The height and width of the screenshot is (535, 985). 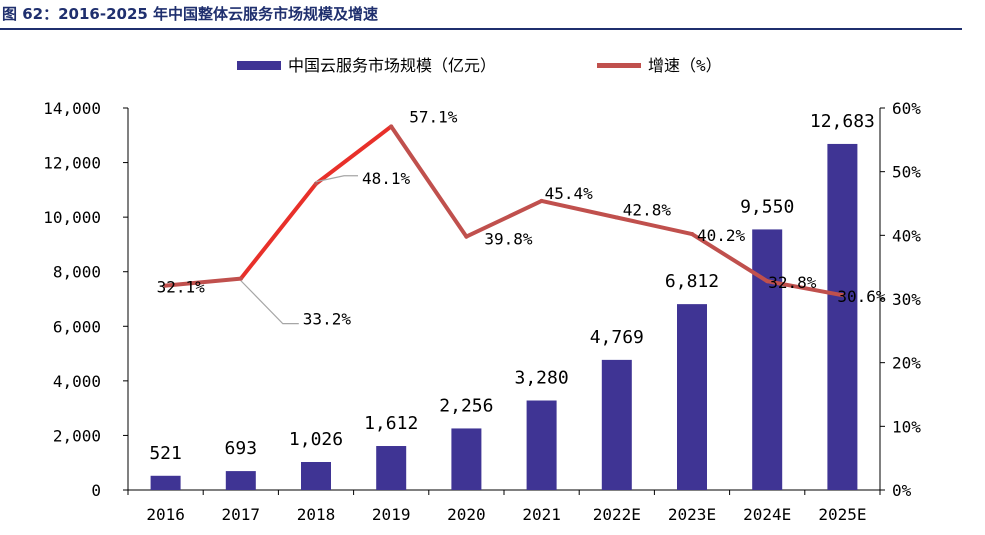 What do you see at coordinates (481, 29) in the screenshot?
I see `title-underline` at bounding box center [481, 29].